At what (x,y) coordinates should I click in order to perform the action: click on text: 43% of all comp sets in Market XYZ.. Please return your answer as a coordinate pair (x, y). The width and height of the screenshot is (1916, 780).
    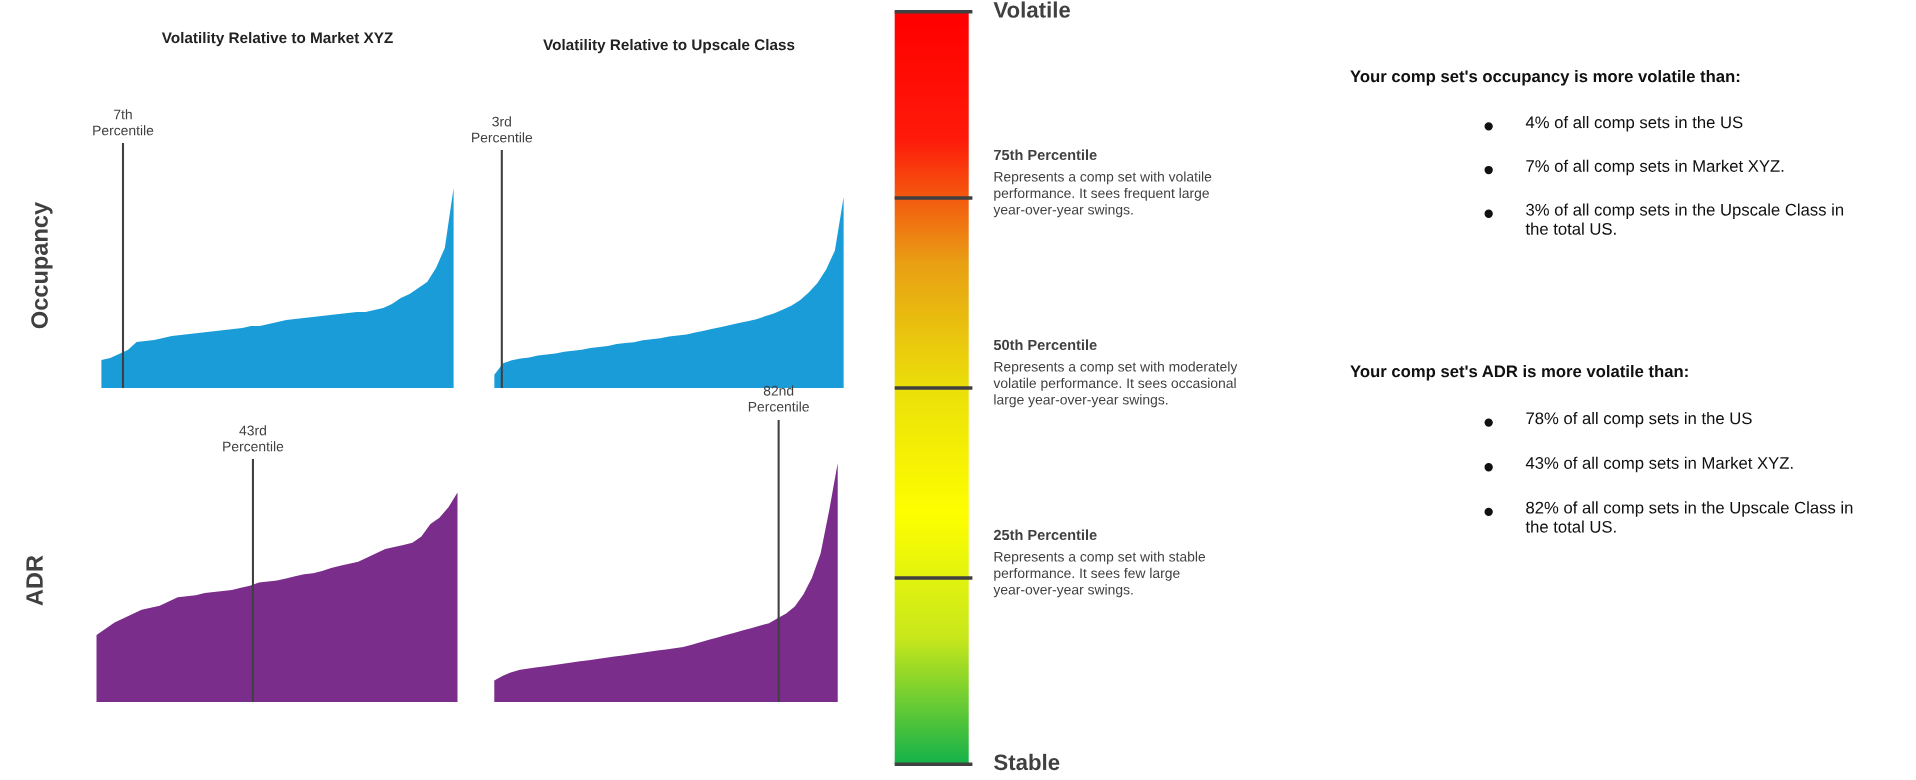
    Looking at the image, I should click on (1659, 464).